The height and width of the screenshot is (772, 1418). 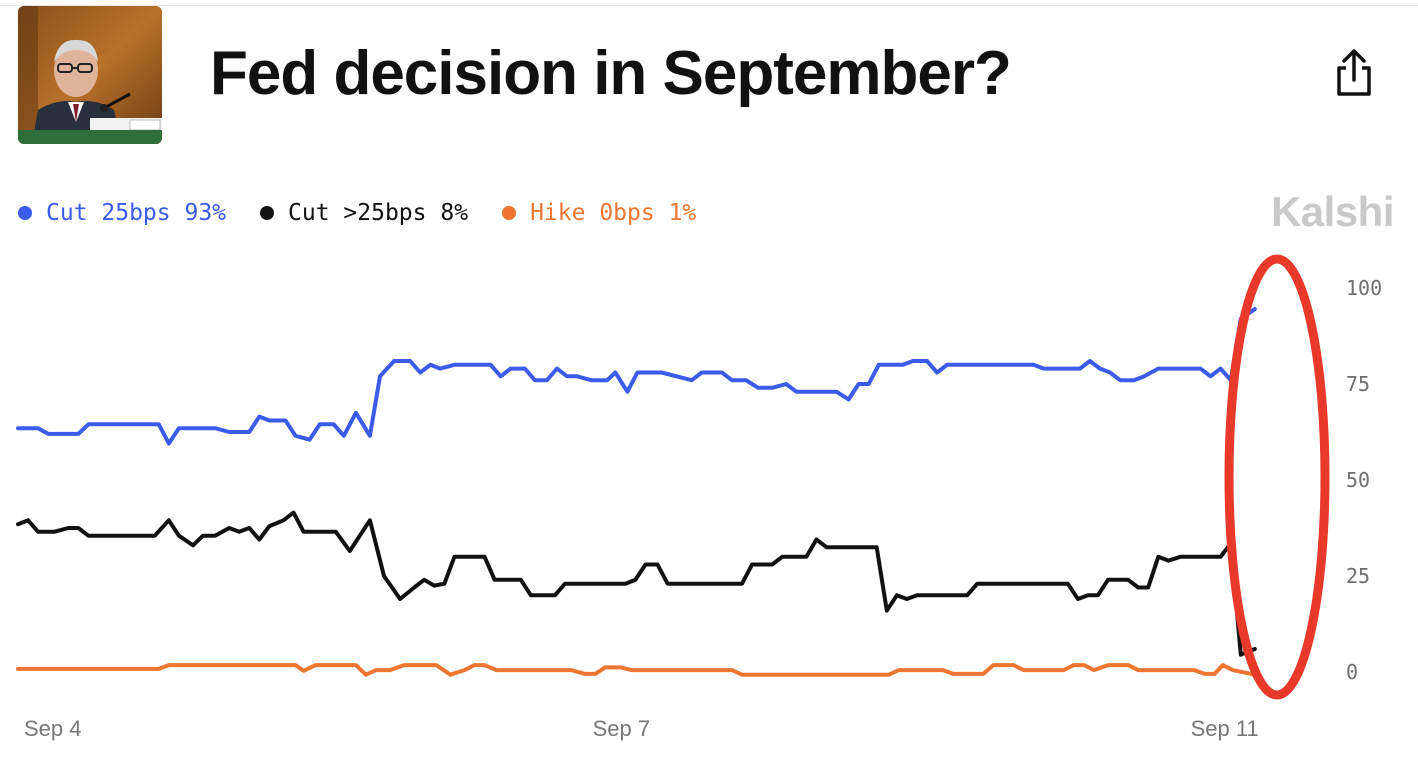 What do you see at coordinates (509, 213) in the screenshot?
I see `legend-dot-hike-0bps` at bounding box center [509, 213].